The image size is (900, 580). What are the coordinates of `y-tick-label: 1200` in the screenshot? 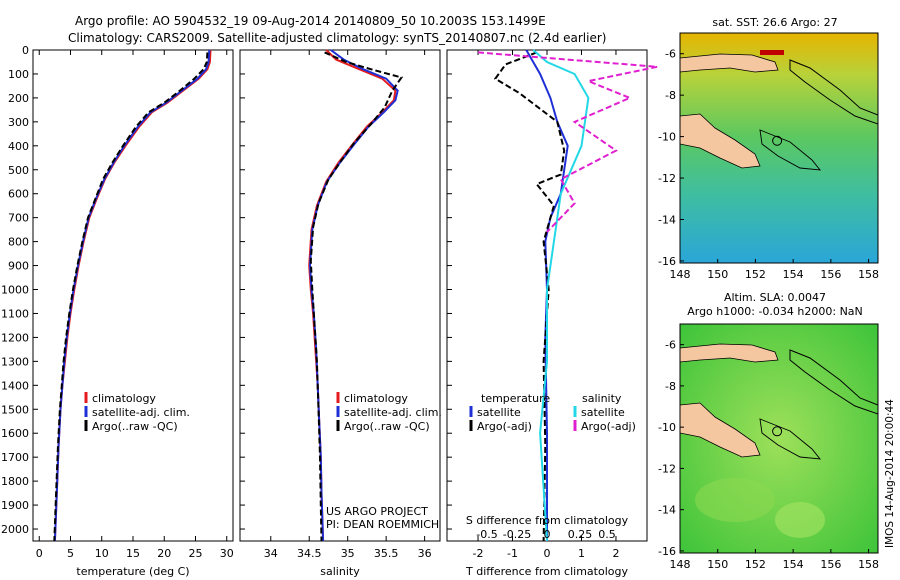 It's located at (15, 337).